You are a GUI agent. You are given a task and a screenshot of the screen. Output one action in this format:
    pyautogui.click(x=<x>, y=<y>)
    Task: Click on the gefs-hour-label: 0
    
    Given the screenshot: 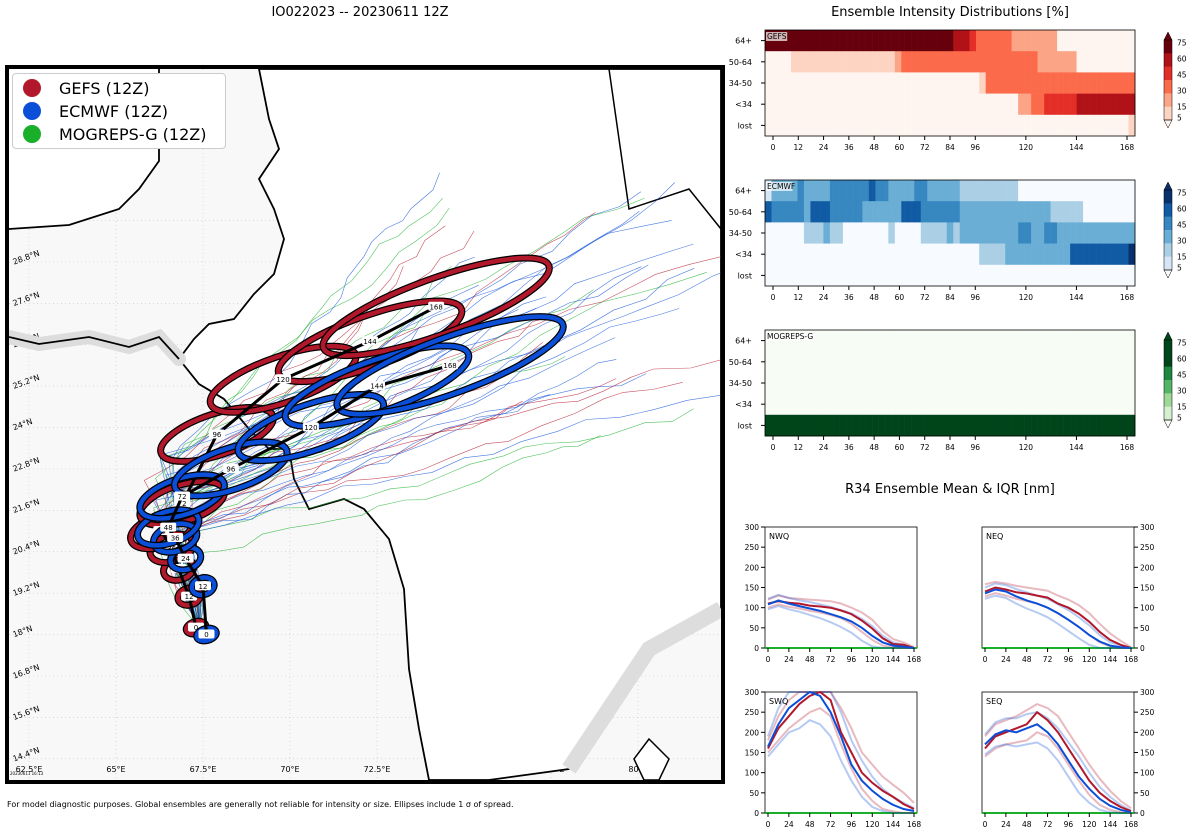 What is the action you would take?
    pyautogui.click(x=196, y=628)
    